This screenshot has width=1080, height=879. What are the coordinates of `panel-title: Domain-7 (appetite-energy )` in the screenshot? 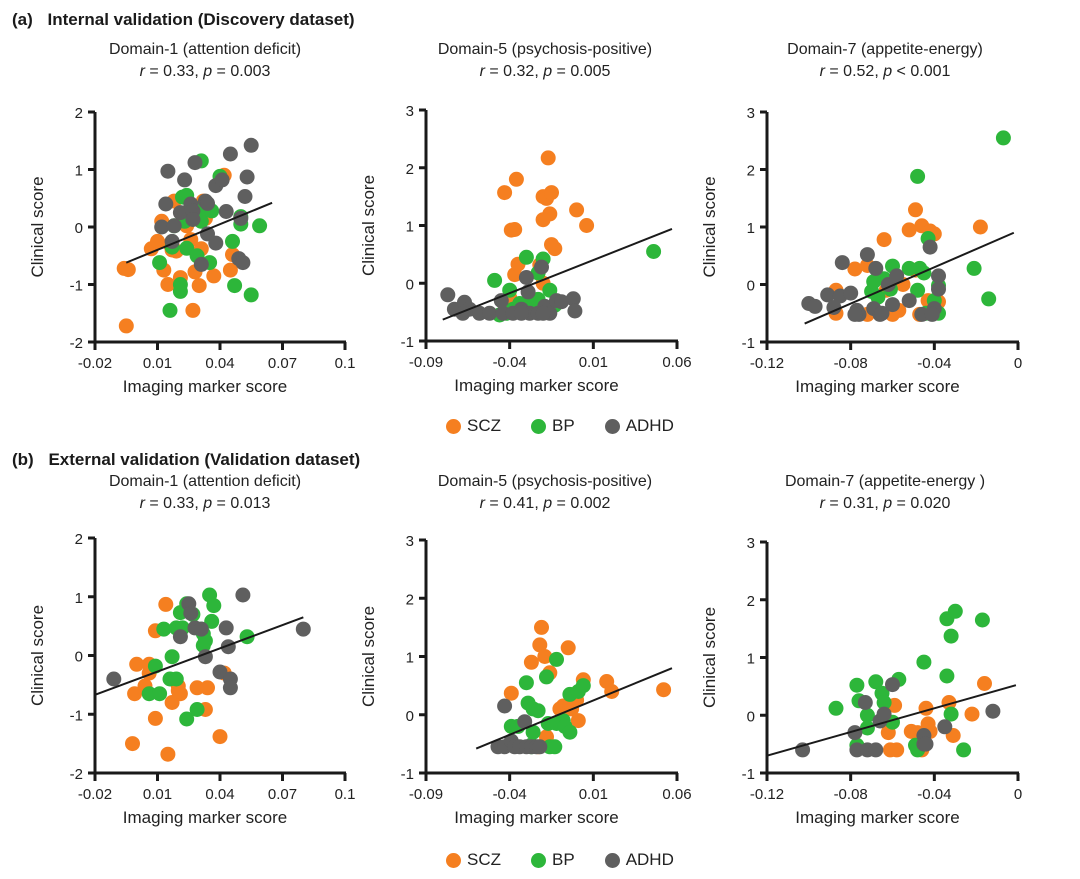 It's located at (885, 481).